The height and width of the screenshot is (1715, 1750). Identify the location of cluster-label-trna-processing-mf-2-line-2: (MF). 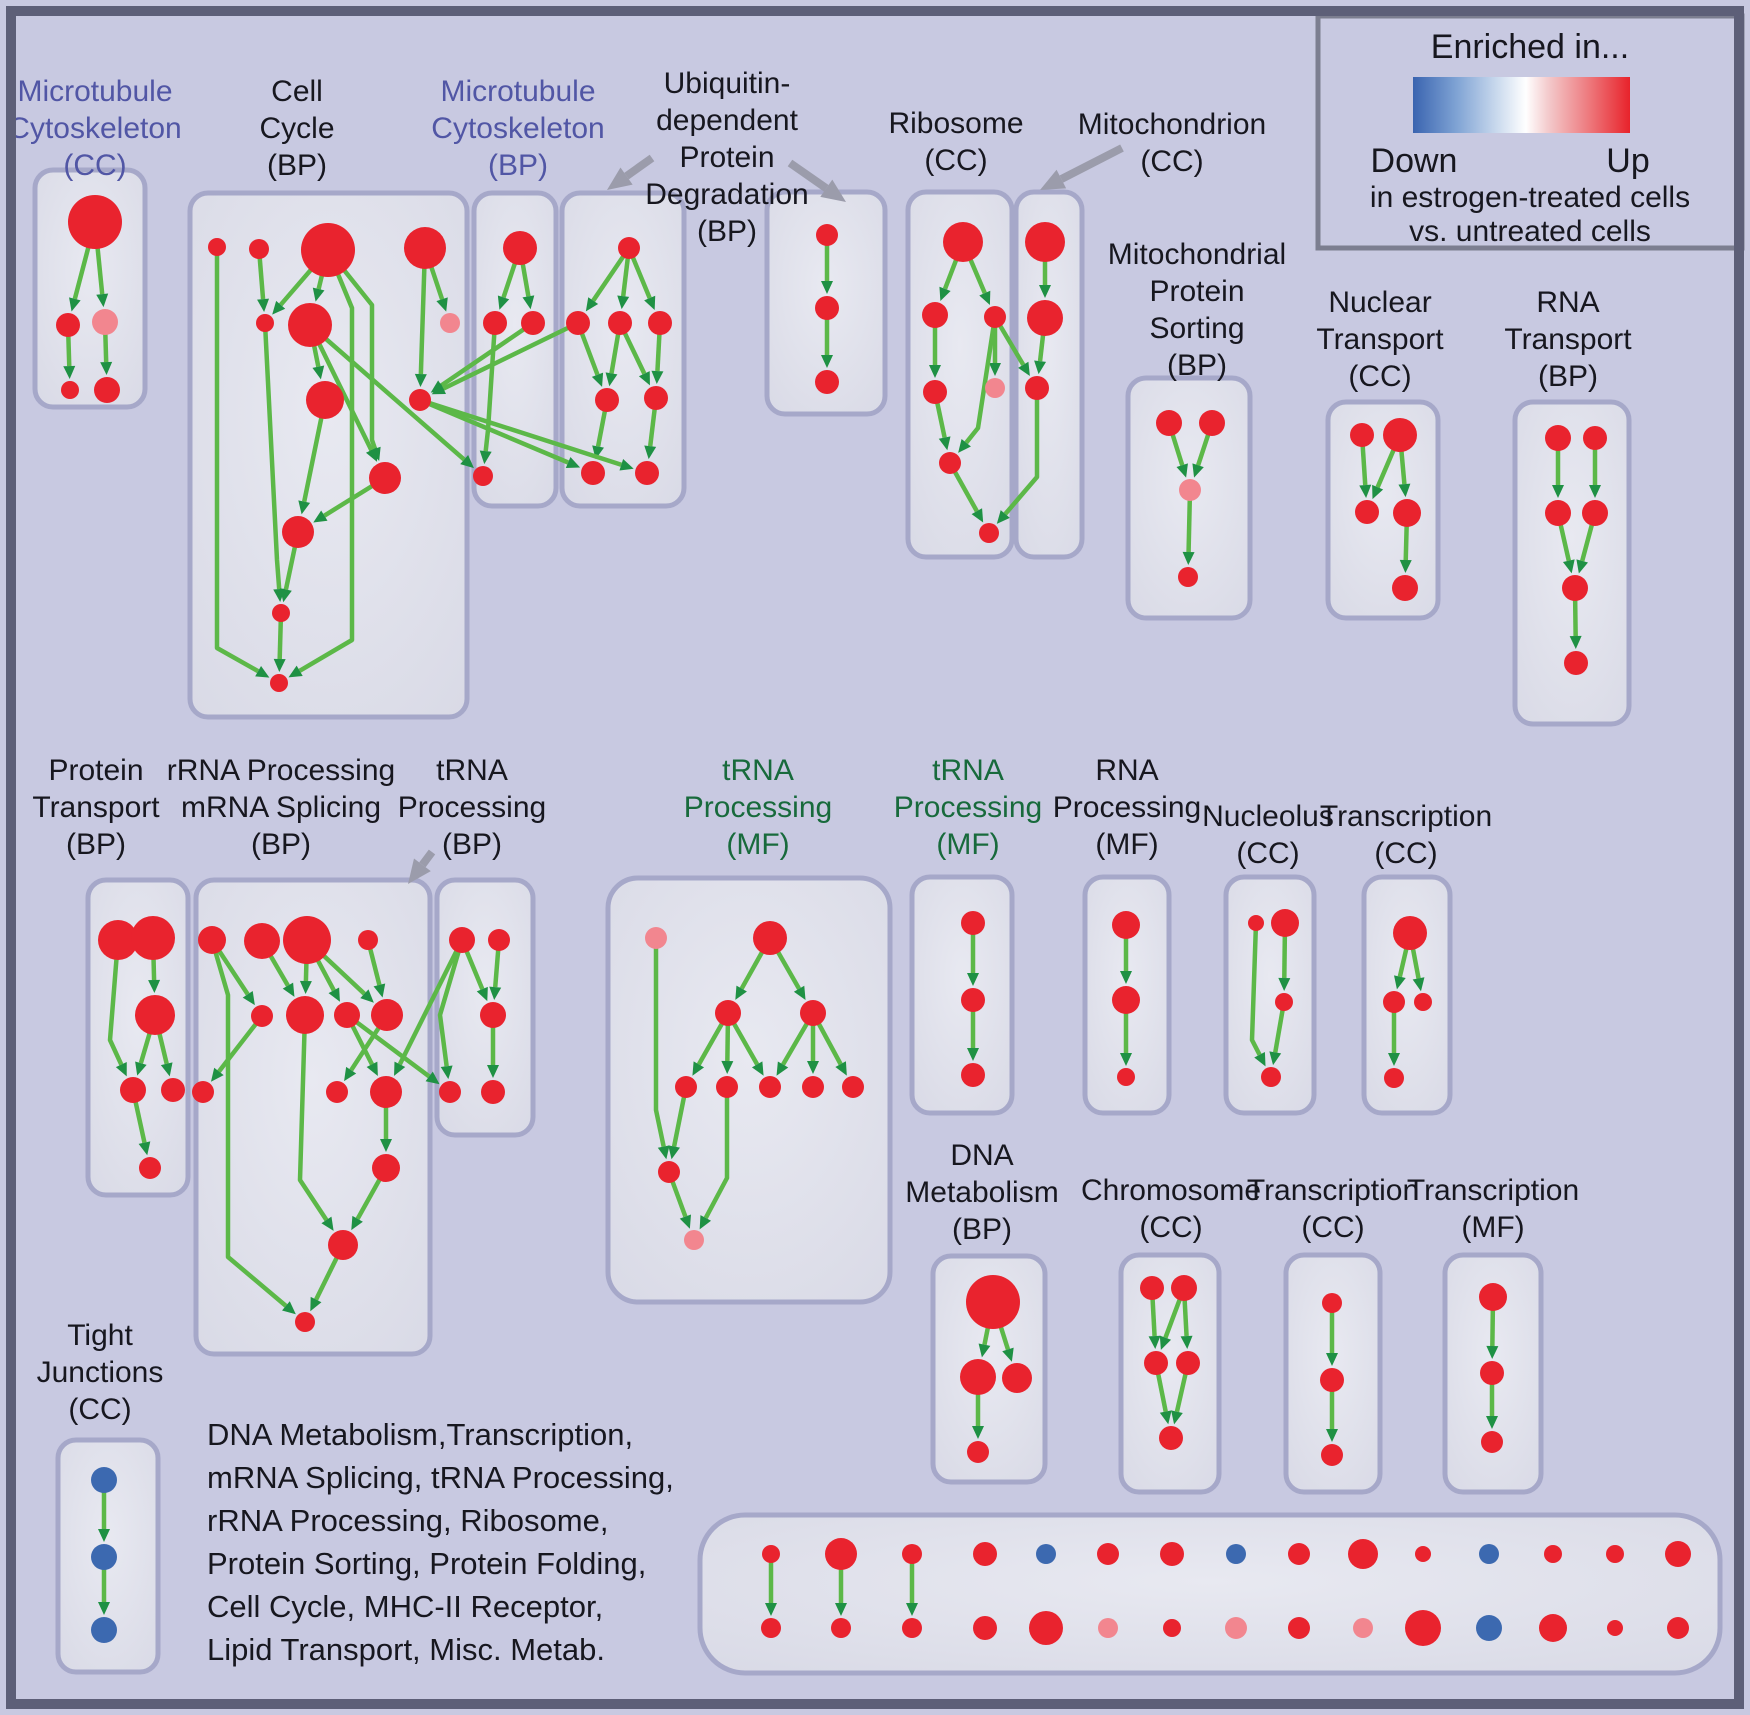
(967, 844).